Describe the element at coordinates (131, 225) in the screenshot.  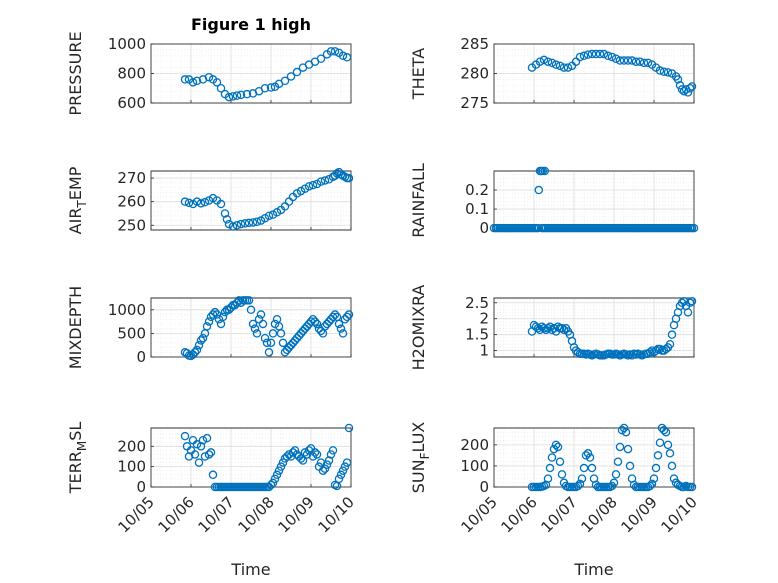
I see `y-tick-label: 250` at that location.